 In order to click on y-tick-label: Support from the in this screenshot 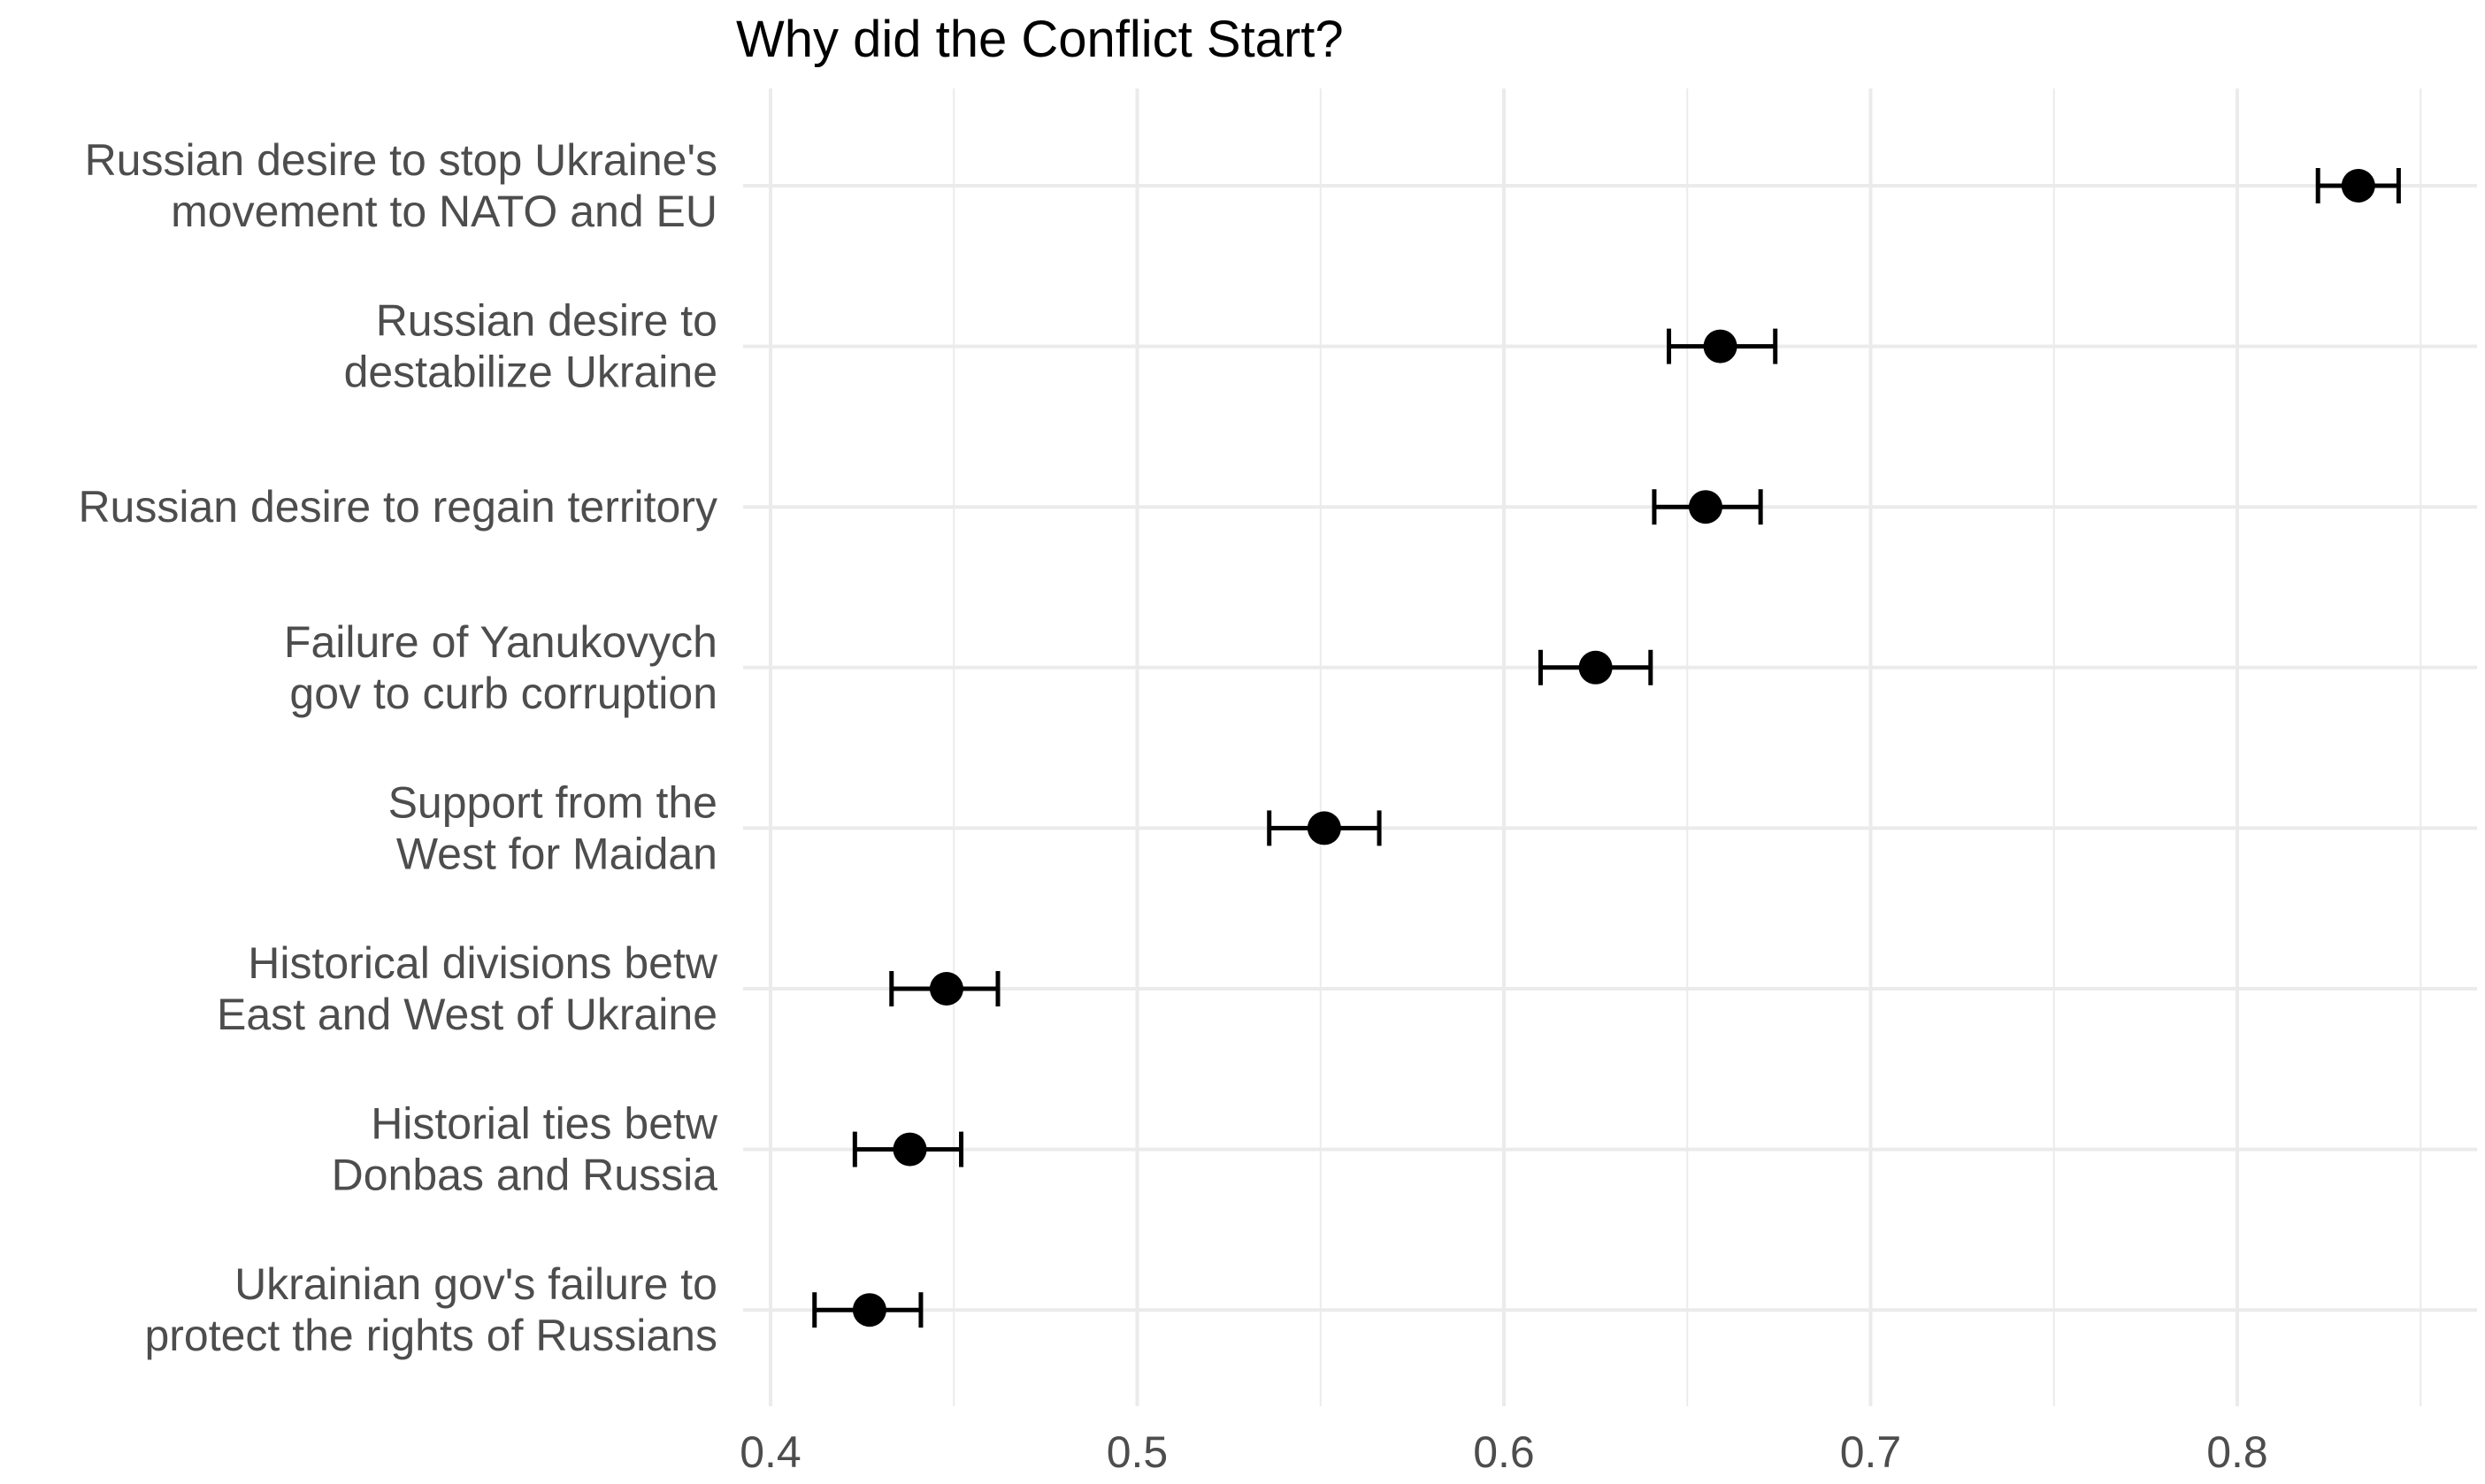, I will do `click(552, 802)`.